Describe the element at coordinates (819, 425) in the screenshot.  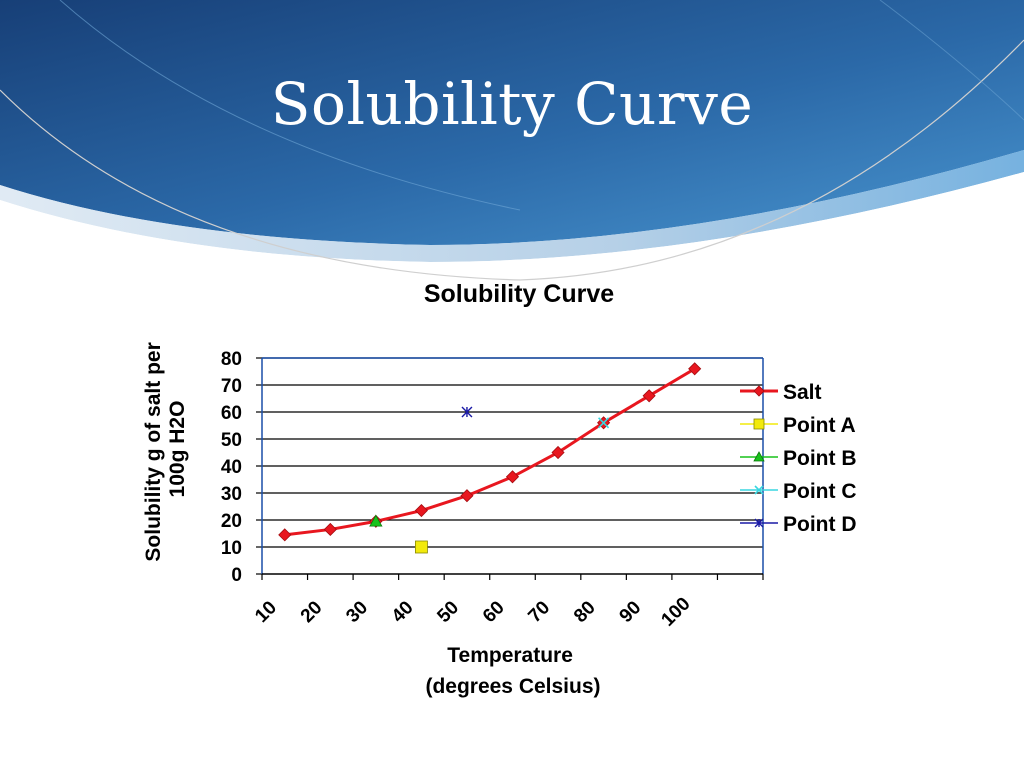
I see `legend-label: Point A` at that location.